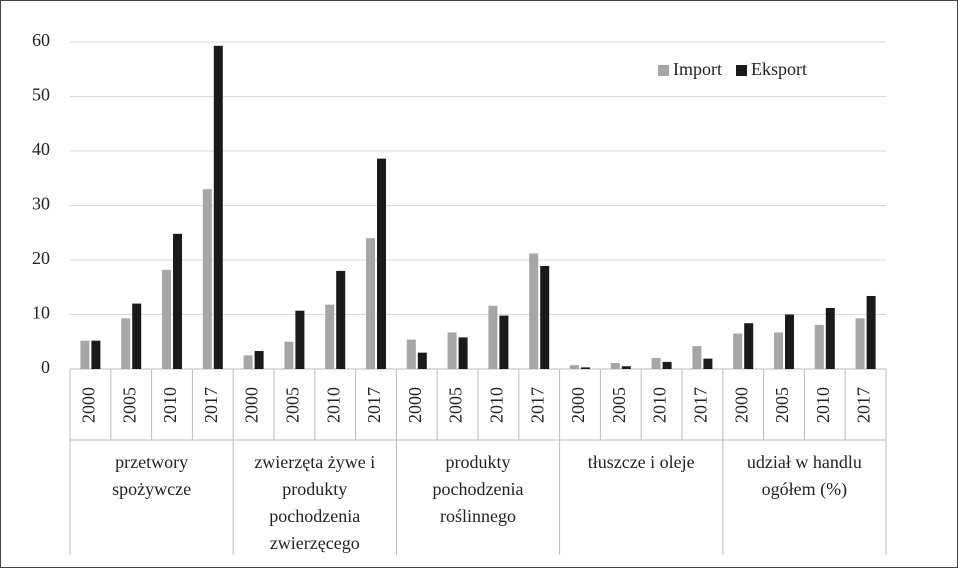 This screenshot has width=958, height=568. I want to click on group-label: produkty pochodzenia roślinnego, so click(478, 489).